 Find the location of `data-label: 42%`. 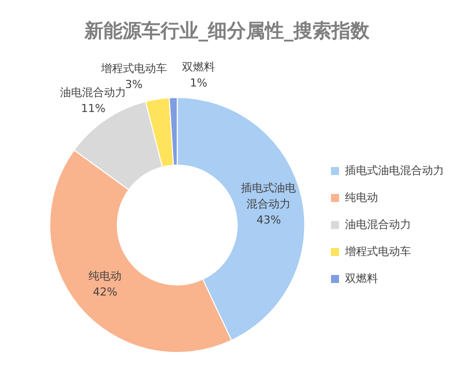

data-label: 42% is located at coordinates (105, 292).